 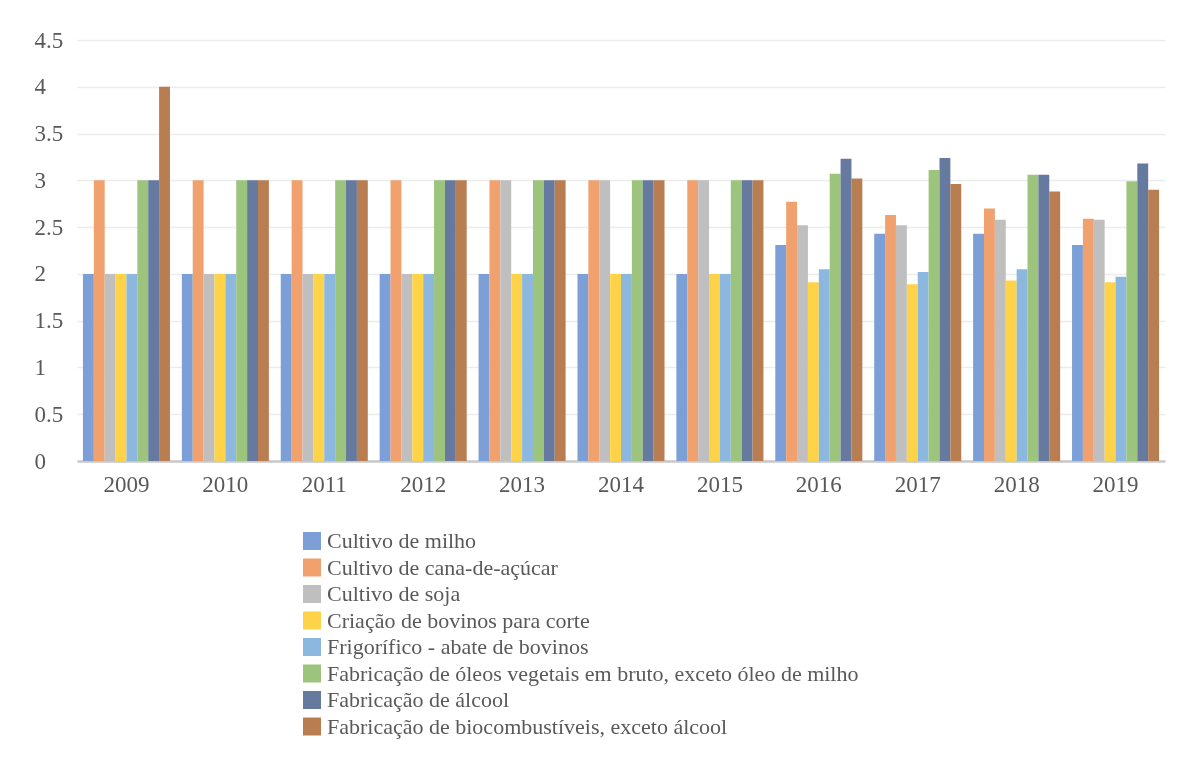 I want to click on legend-label: Fabricação de álcool, so click(x=418, y=699).